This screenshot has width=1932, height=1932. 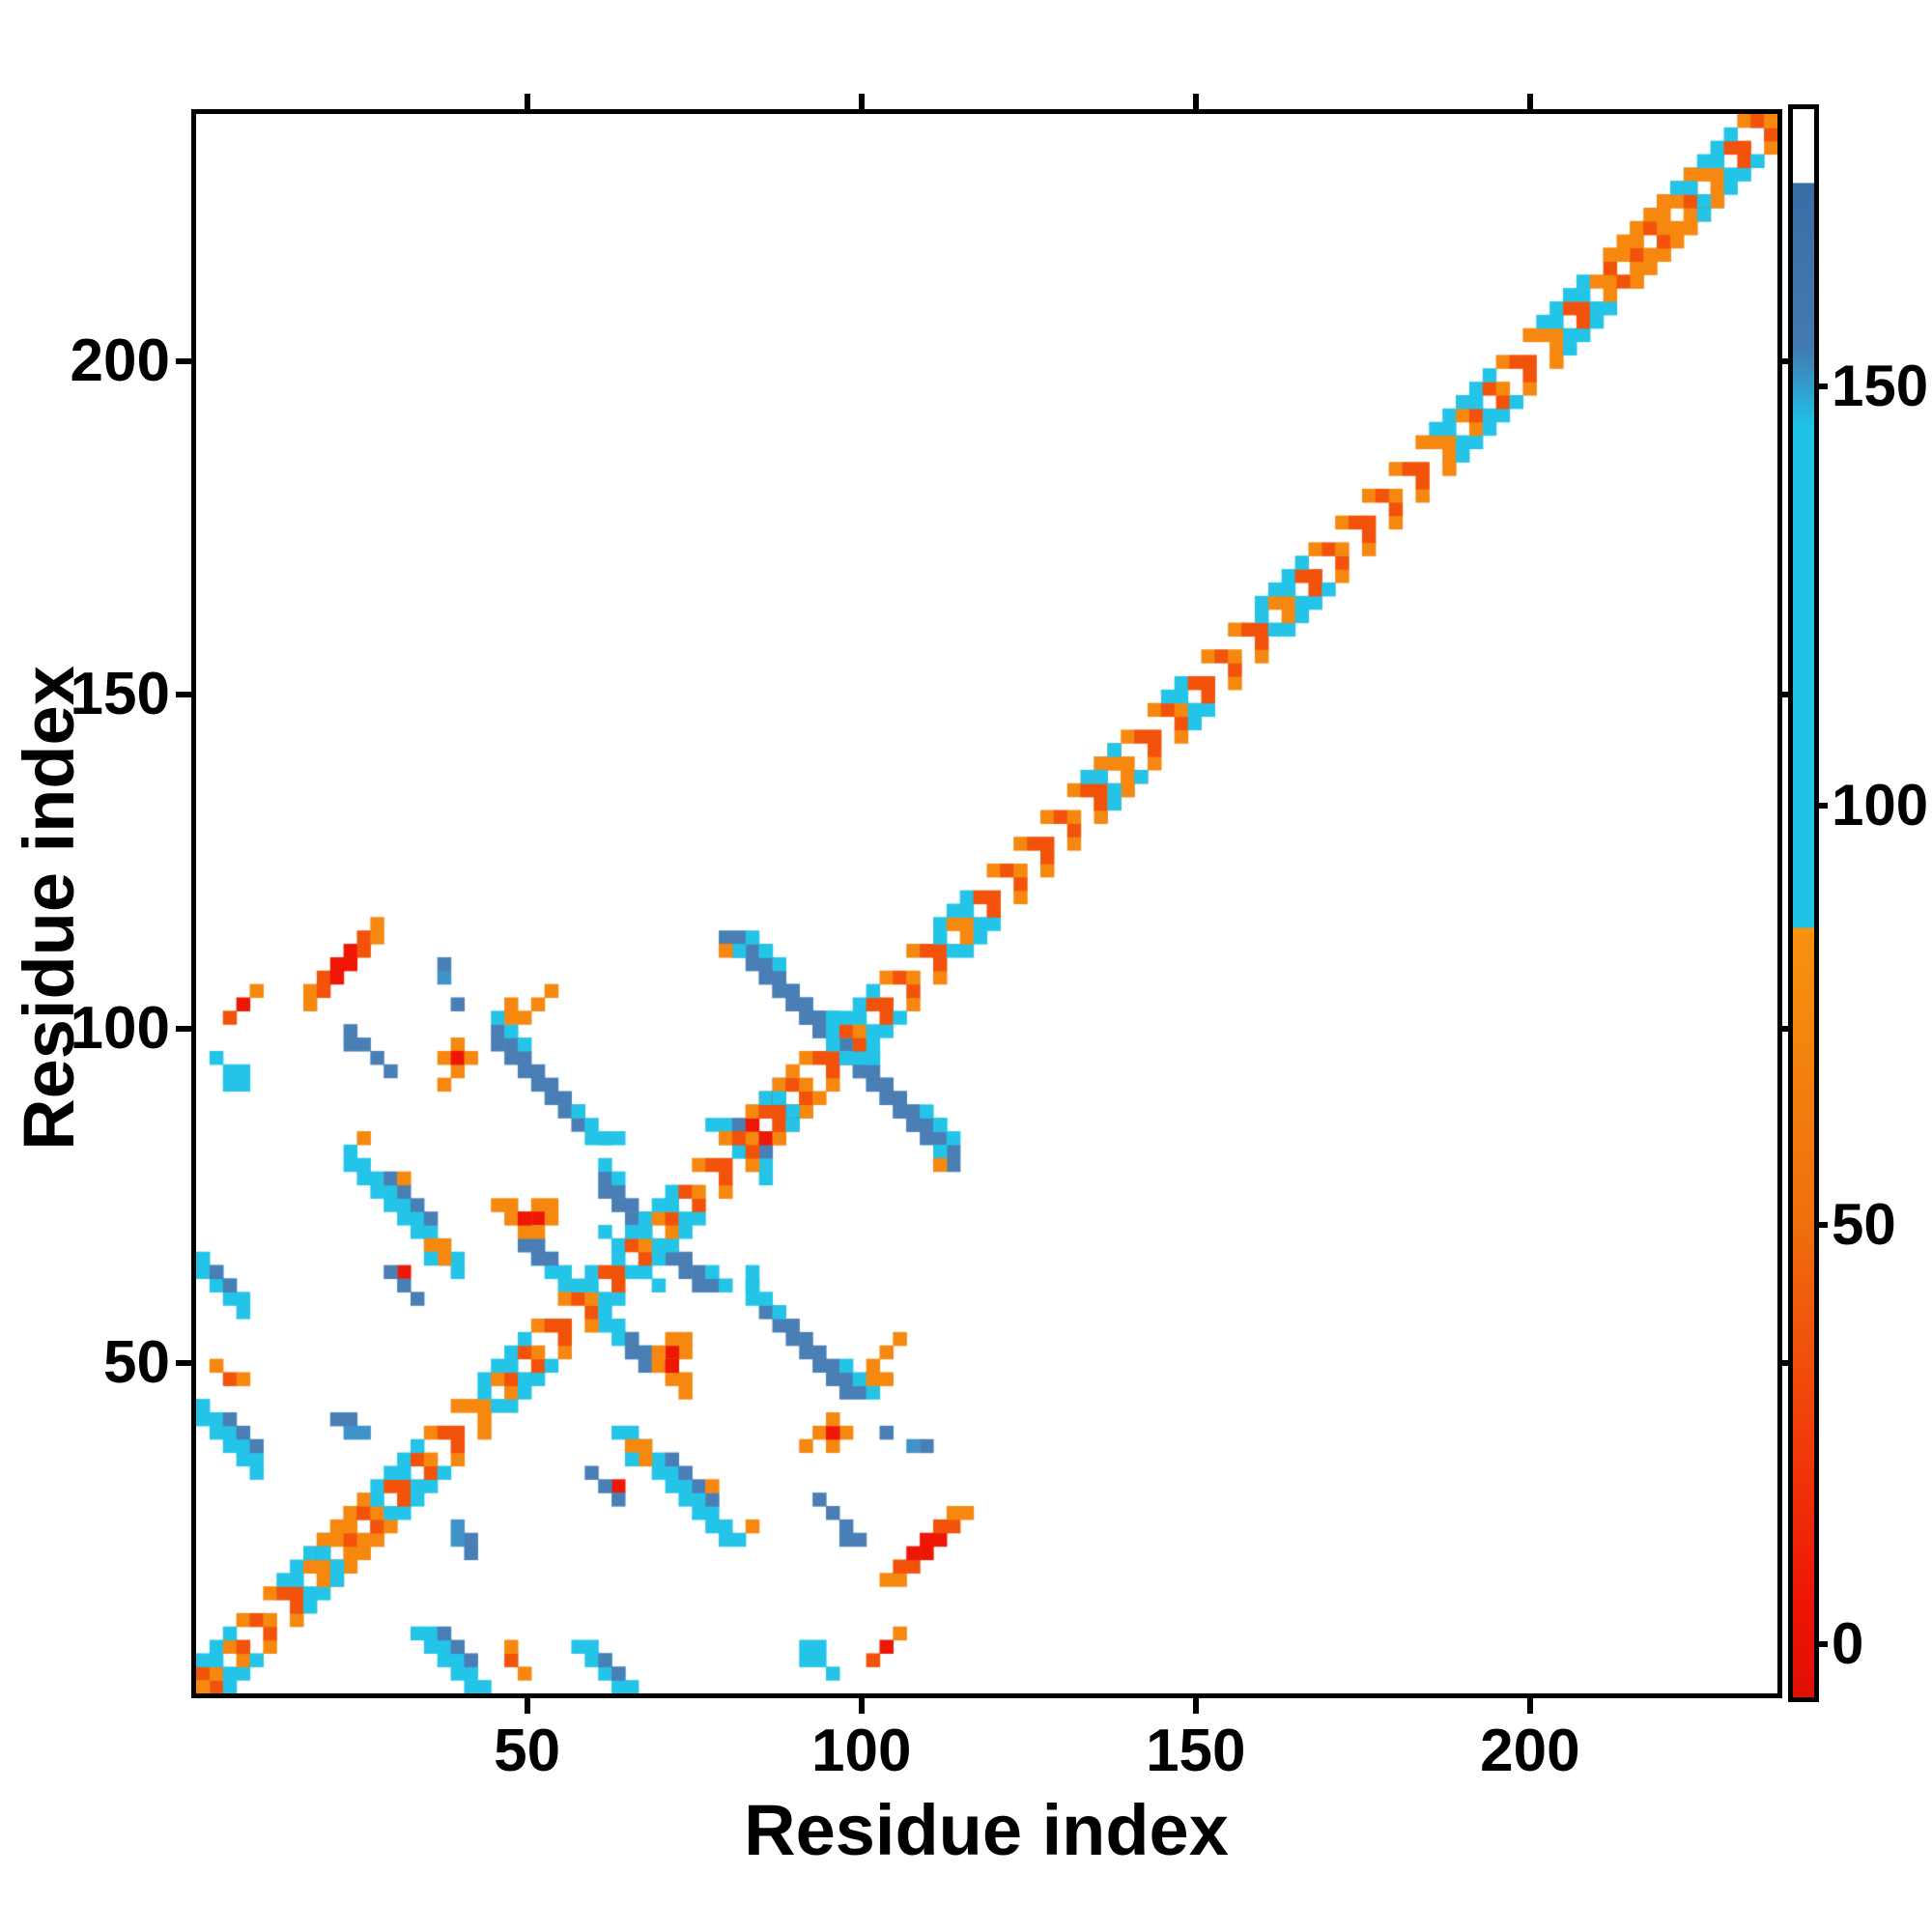 I want to click on x-axis-label: Residue index, so click(x=986, y=1830).